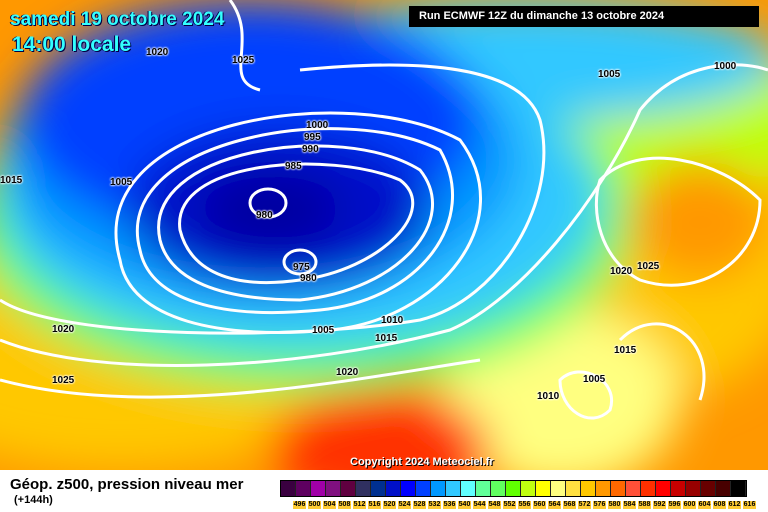 This screenshot has width=768, height=512. What do you see at coordinates (479, 505) in the screenshot?
I see `scale-tick-label: 544` at bounding box center [479, 505].